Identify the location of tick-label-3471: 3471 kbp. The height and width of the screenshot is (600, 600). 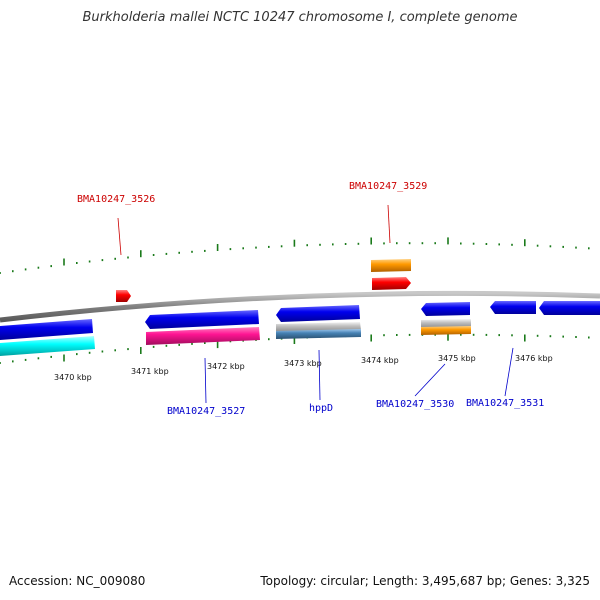
(150, 371).